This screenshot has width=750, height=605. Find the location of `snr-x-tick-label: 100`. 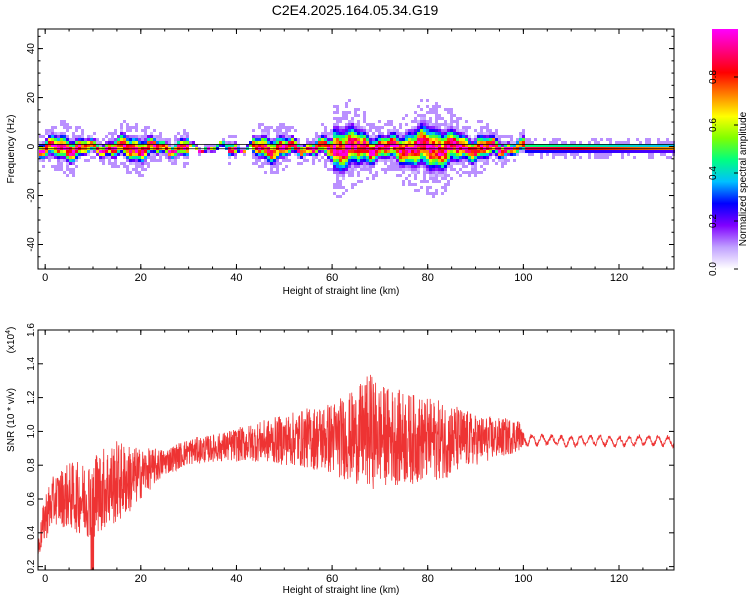

snr-x-tick-label: 100 is located at coordinates (523, 579).